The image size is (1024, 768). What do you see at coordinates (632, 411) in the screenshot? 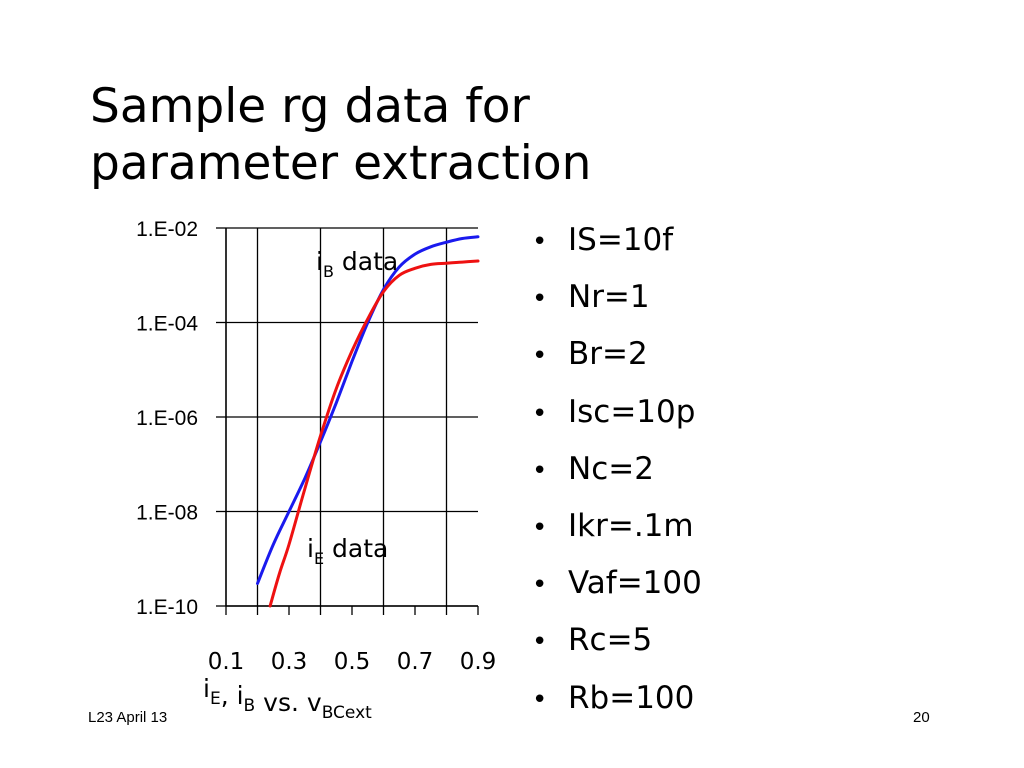
I see `bullet-text: Isc=10p` at bounding box center [632, 411].